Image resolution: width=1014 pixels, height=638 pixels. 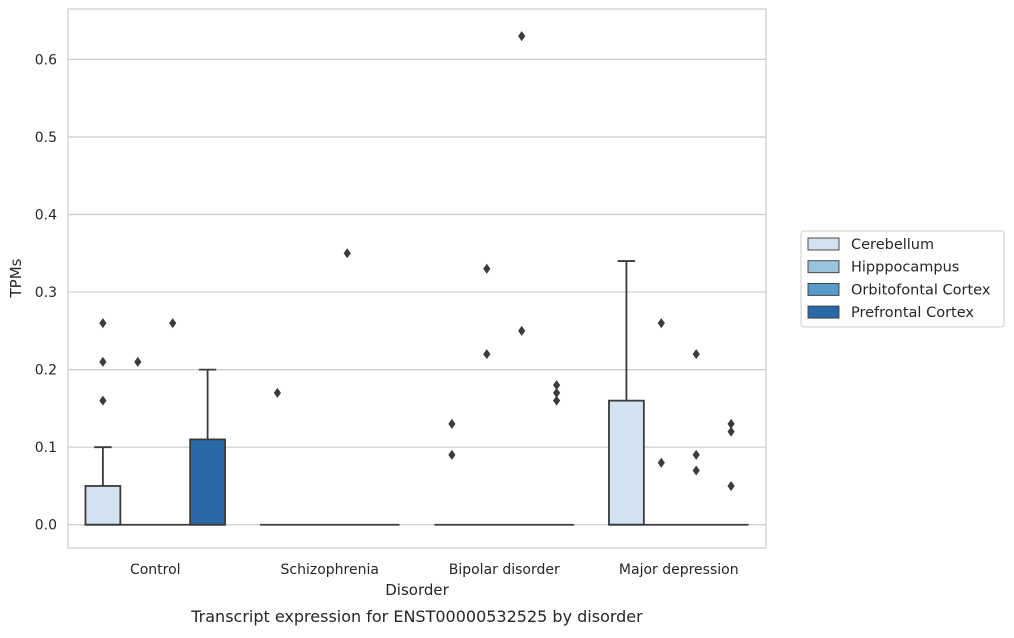 I want to click on legend-frame, so click(x=902, y=279).